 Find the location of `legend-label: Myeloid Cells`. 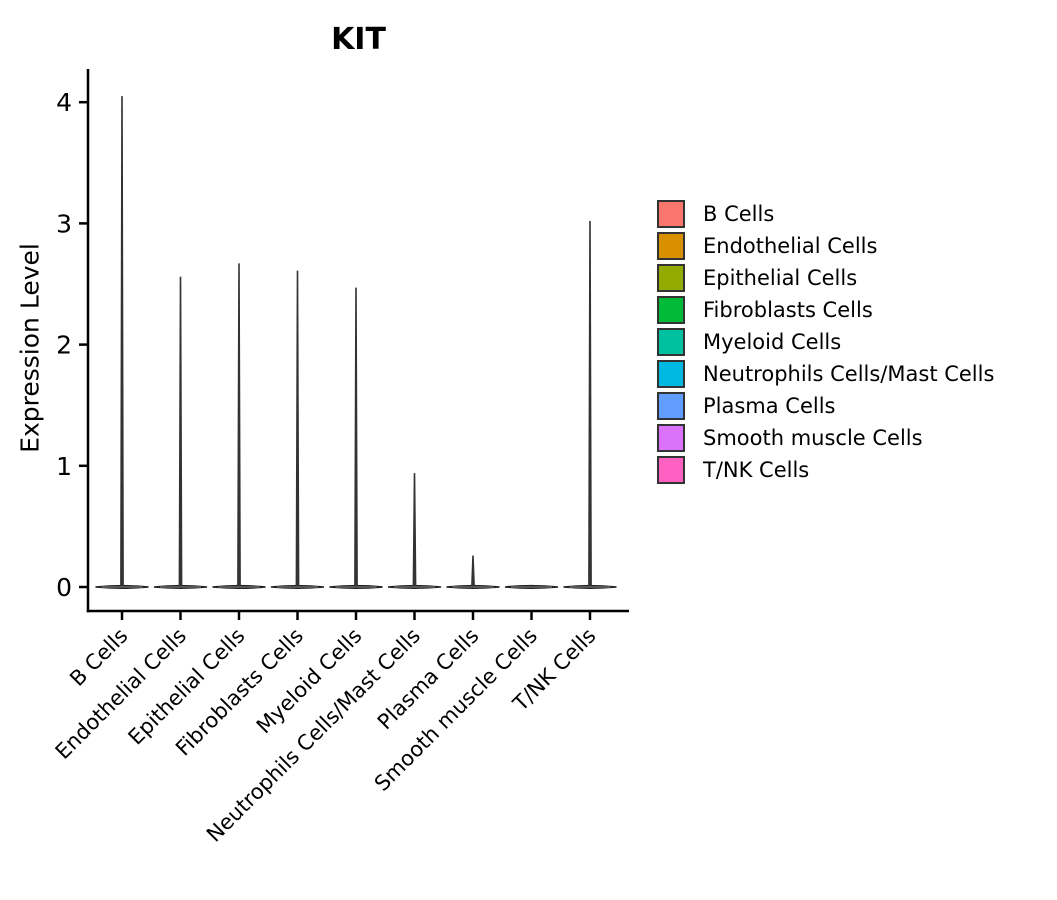

legend-label: Myeloid Cells is located at coordinates (772, 342).